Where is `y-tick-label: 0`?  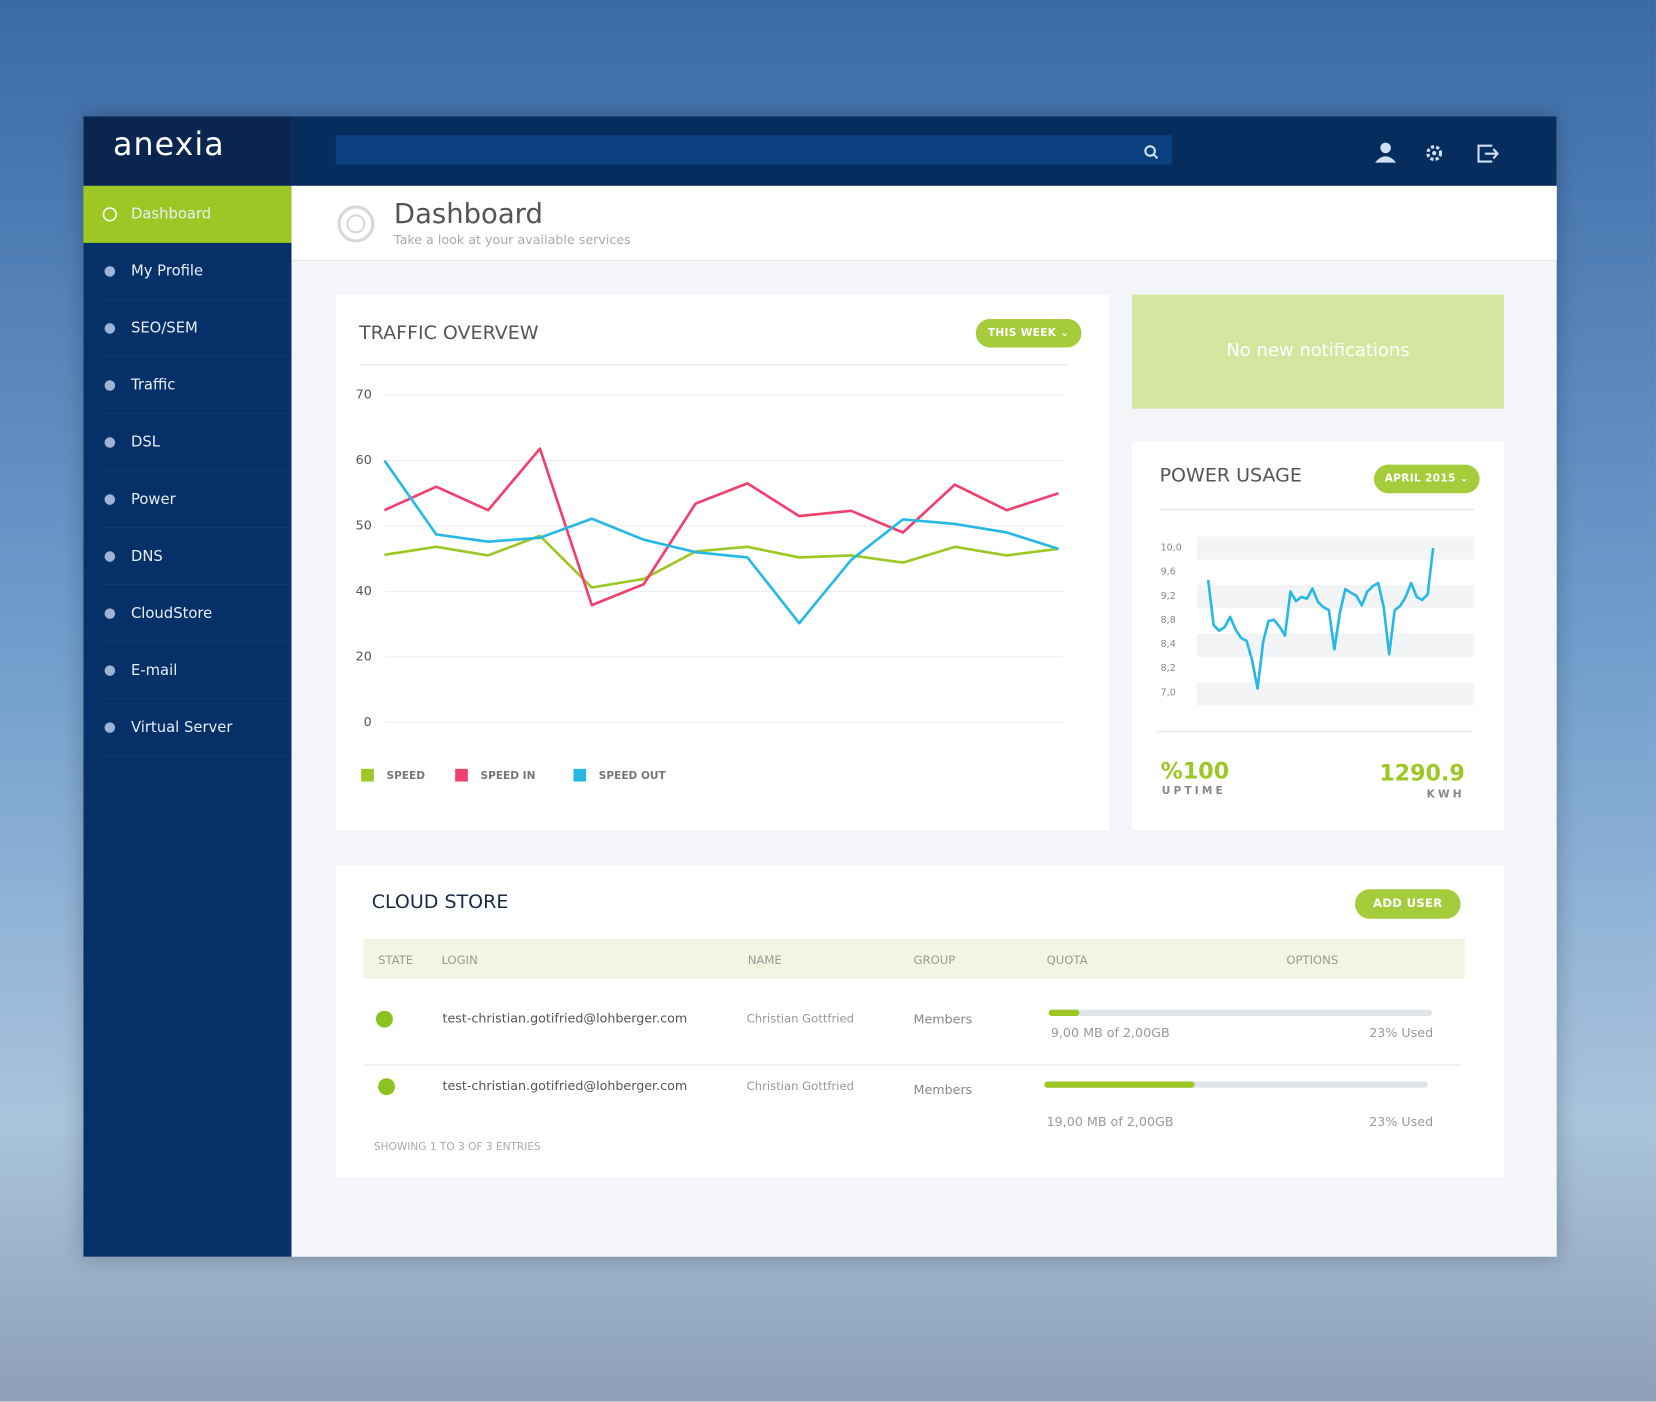 y-tick-label: 0 is located at coordinates (368, 721).